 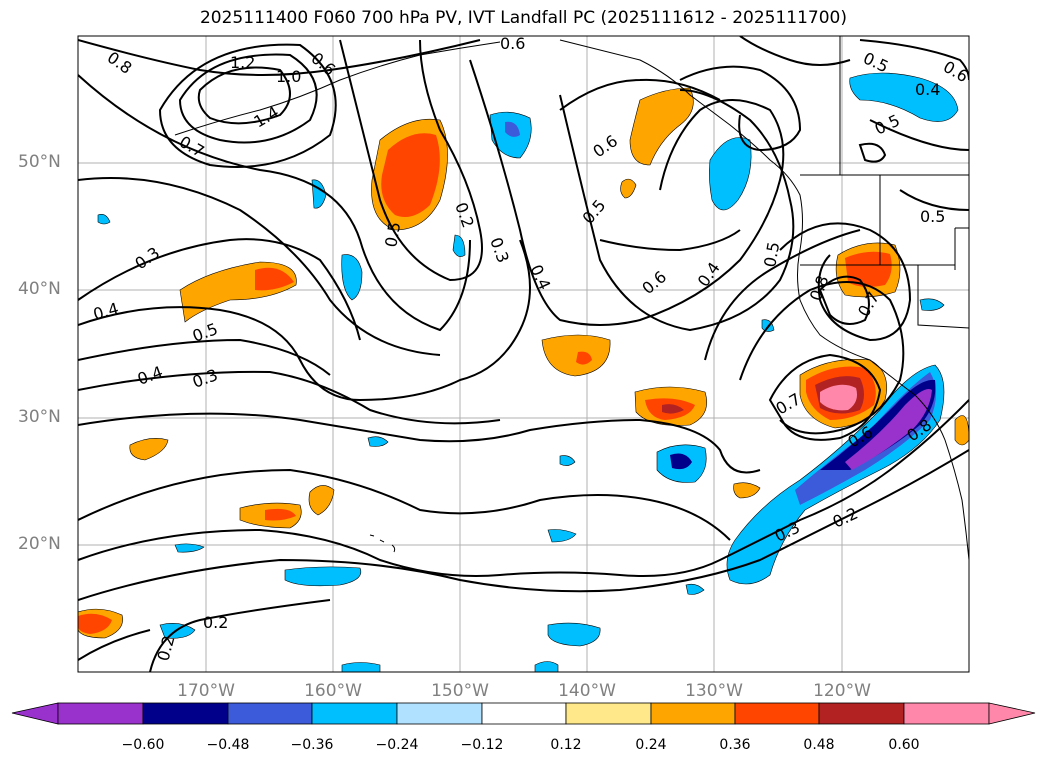 What do you see at coordinates (312, 745) in the screenshot?
I see `colorbar-tick: −0.36` at bounding box center [312, 745].